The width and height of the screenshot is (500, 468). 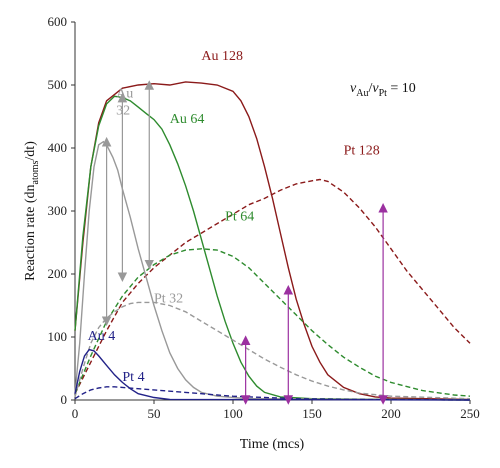 What do you see at coordinates (75, 413) in the screenshot?
I see `x-tick-label: 0` at bounding box center [75, 413].